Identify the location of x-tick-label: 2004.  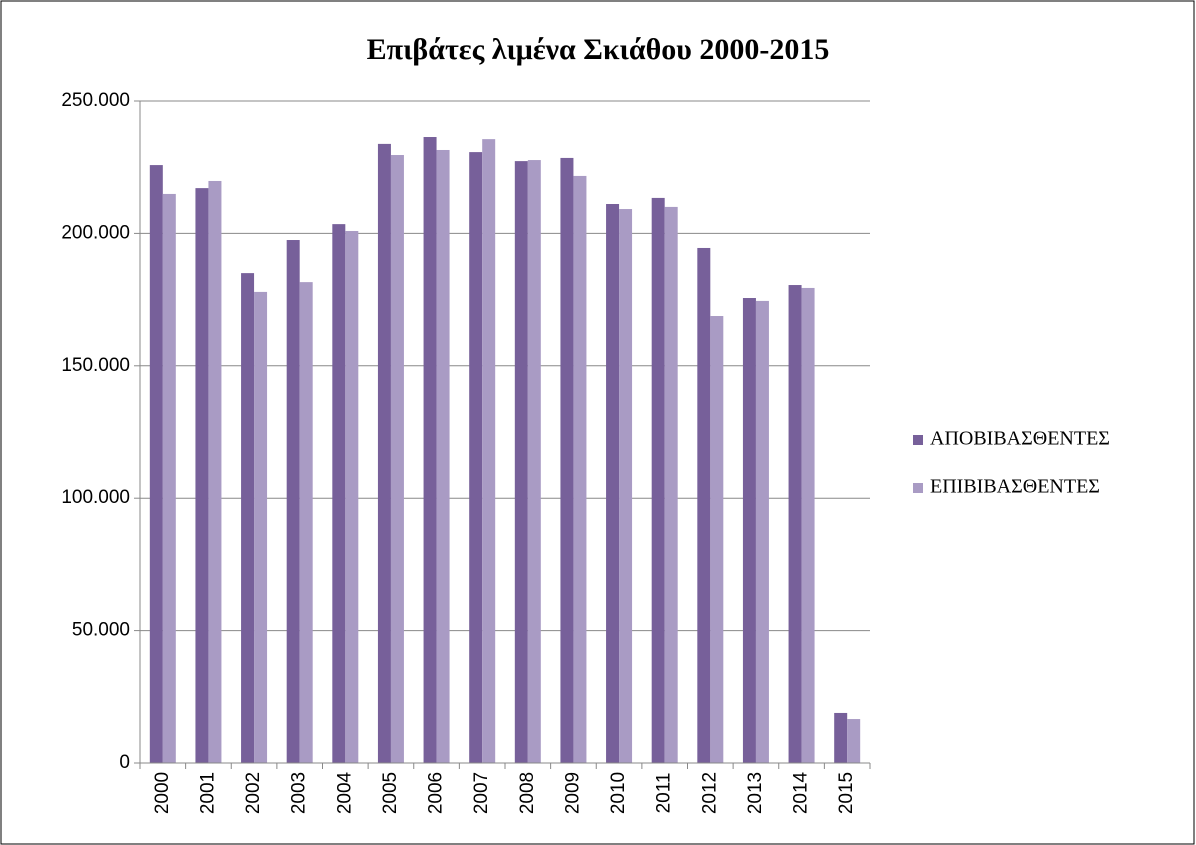
(344, 792).